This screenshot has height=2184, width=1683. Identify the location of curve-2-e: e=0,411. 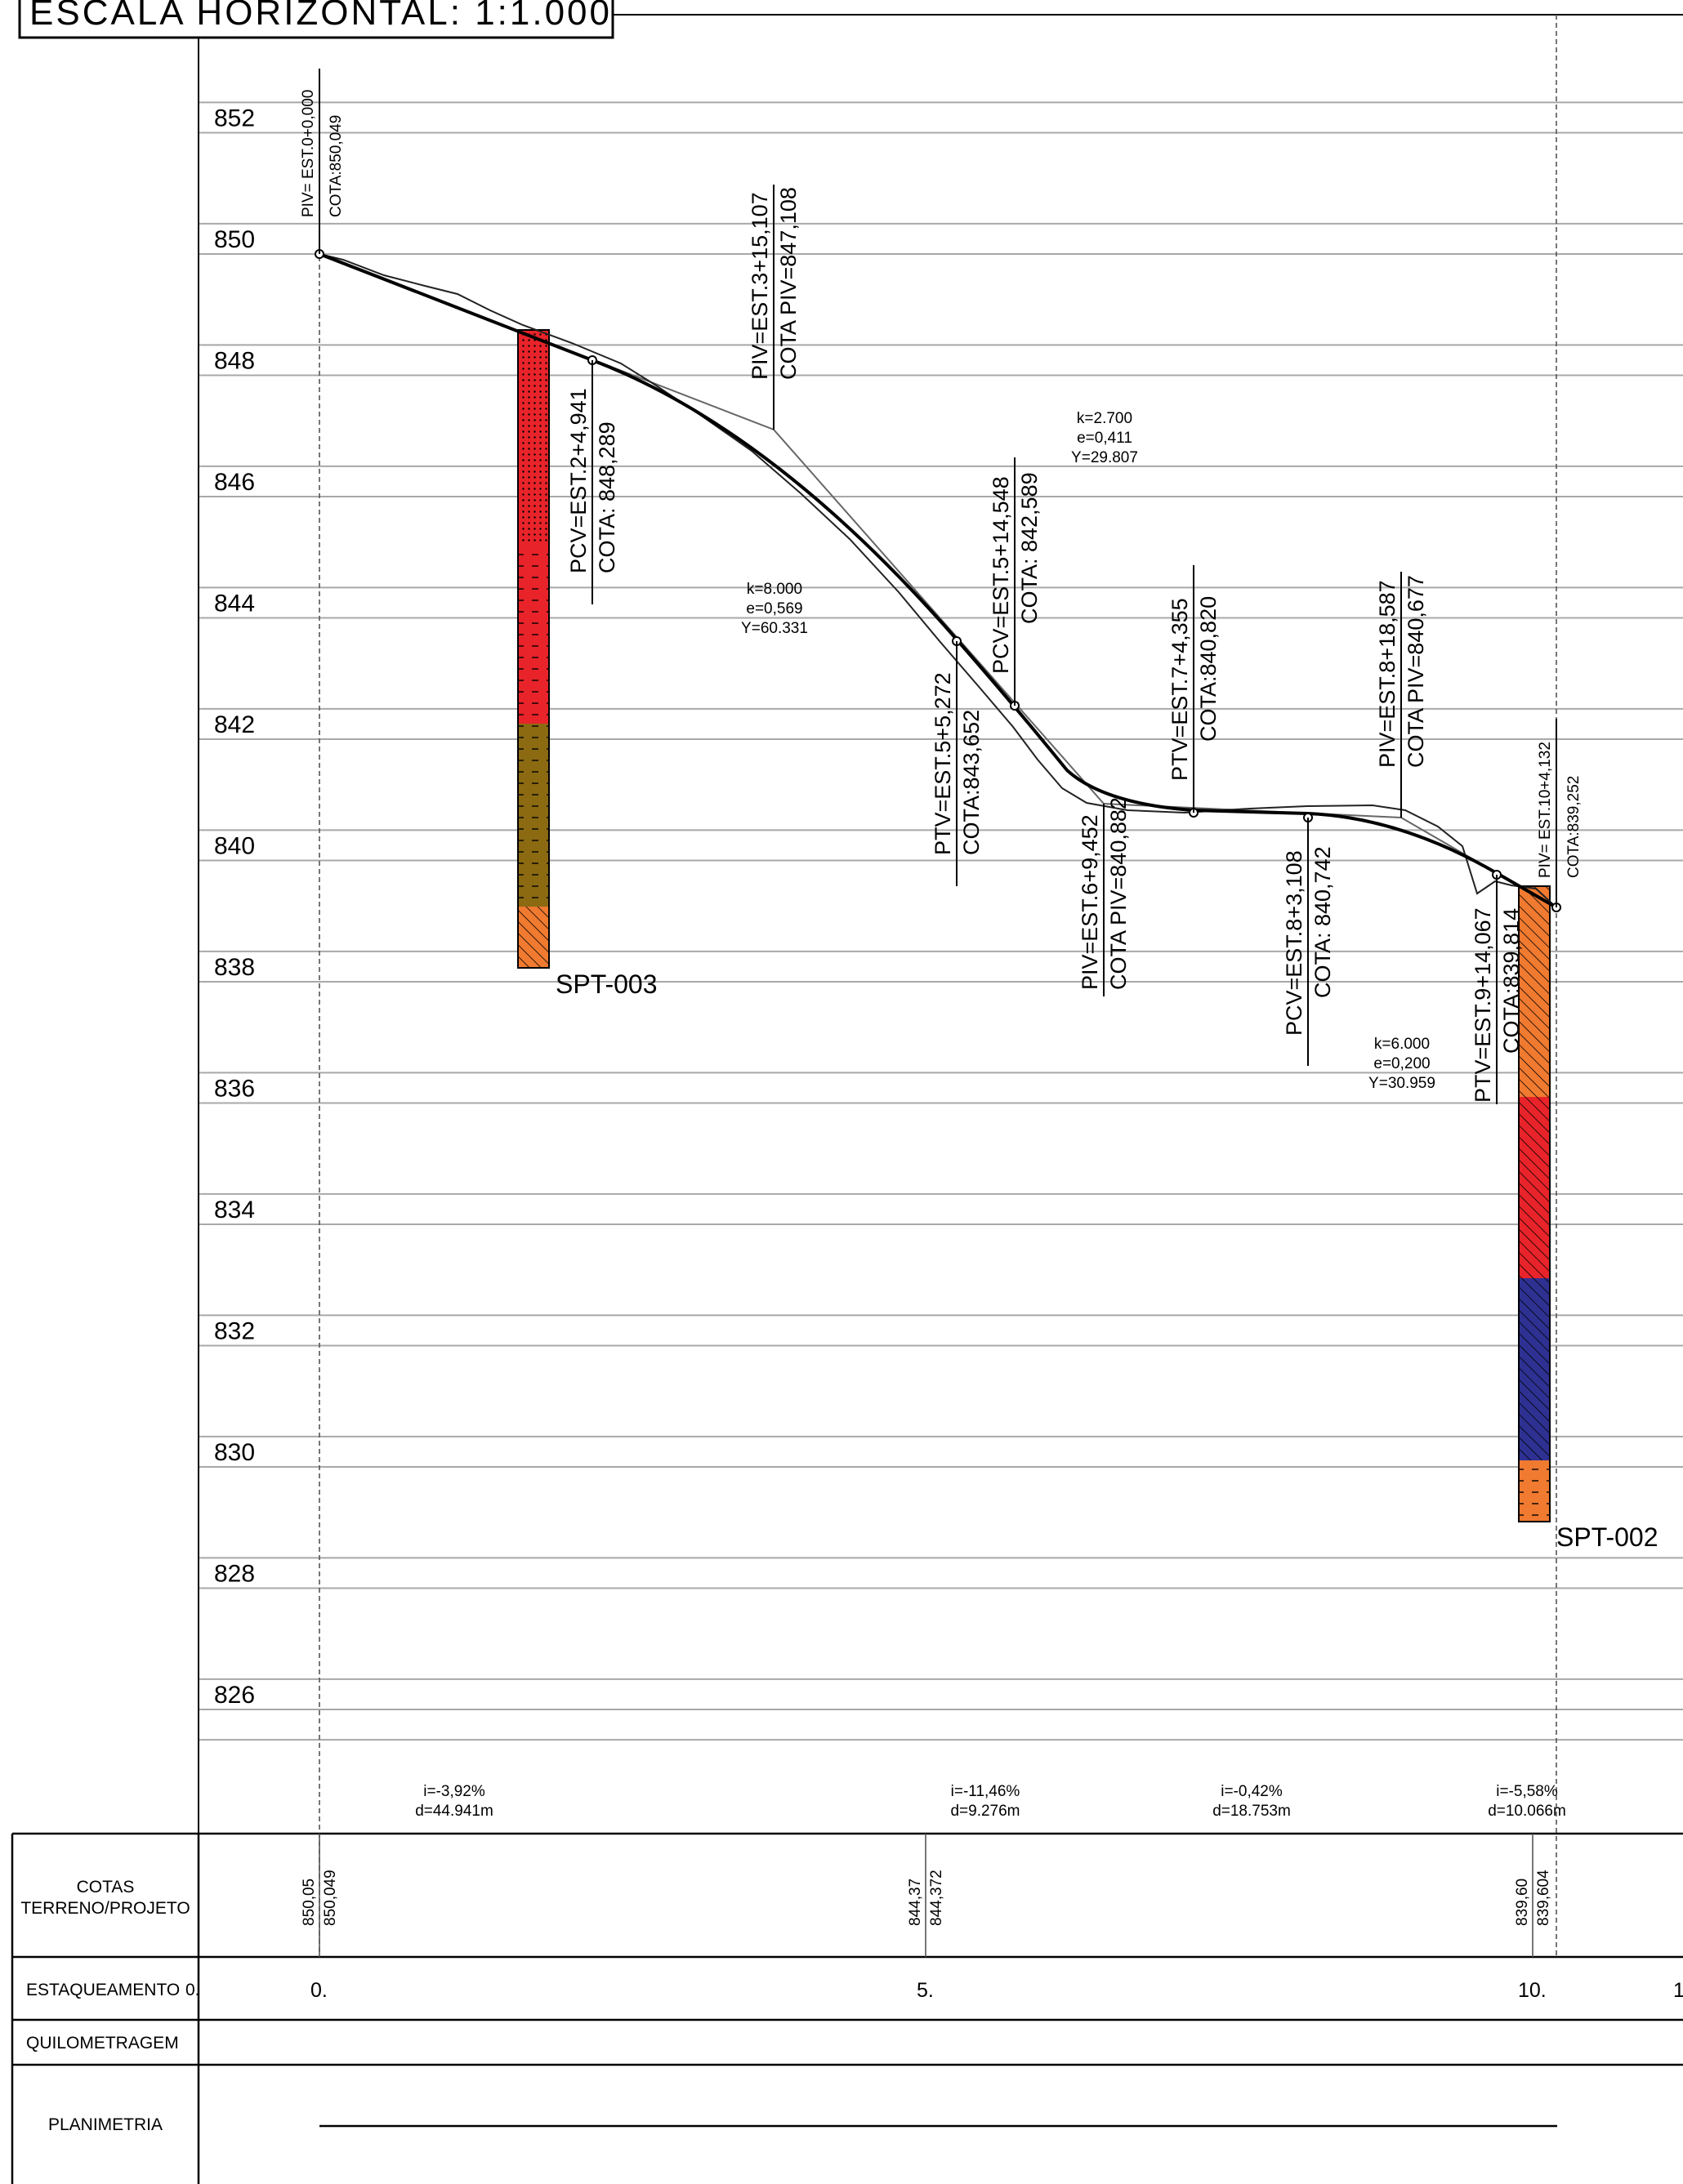
(1104, 438).